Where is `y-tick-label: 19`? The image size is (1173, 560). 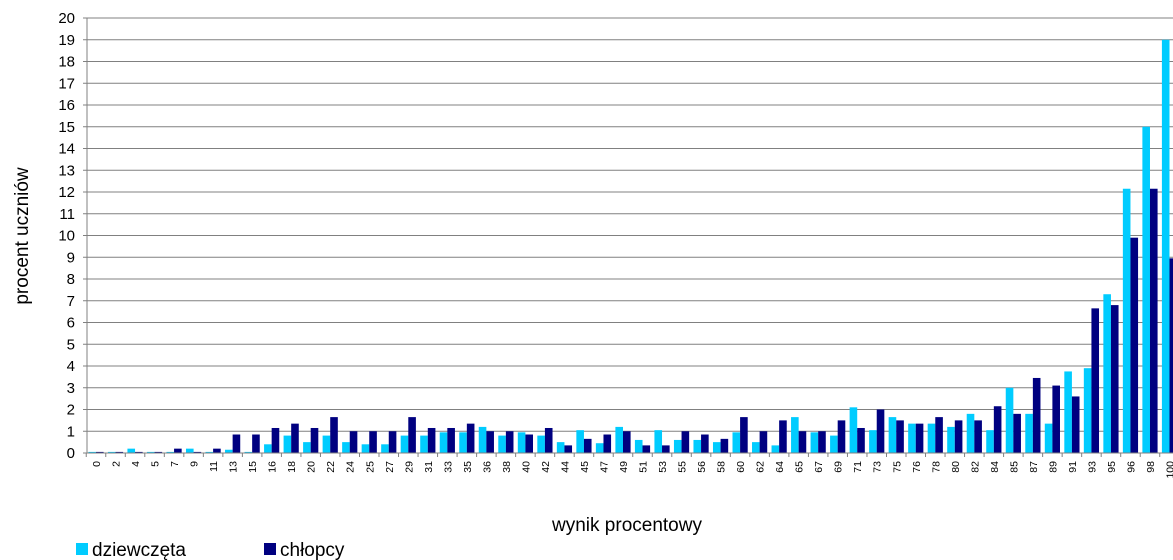
y-tick-label: 19 is located at coordinates (66, 40).